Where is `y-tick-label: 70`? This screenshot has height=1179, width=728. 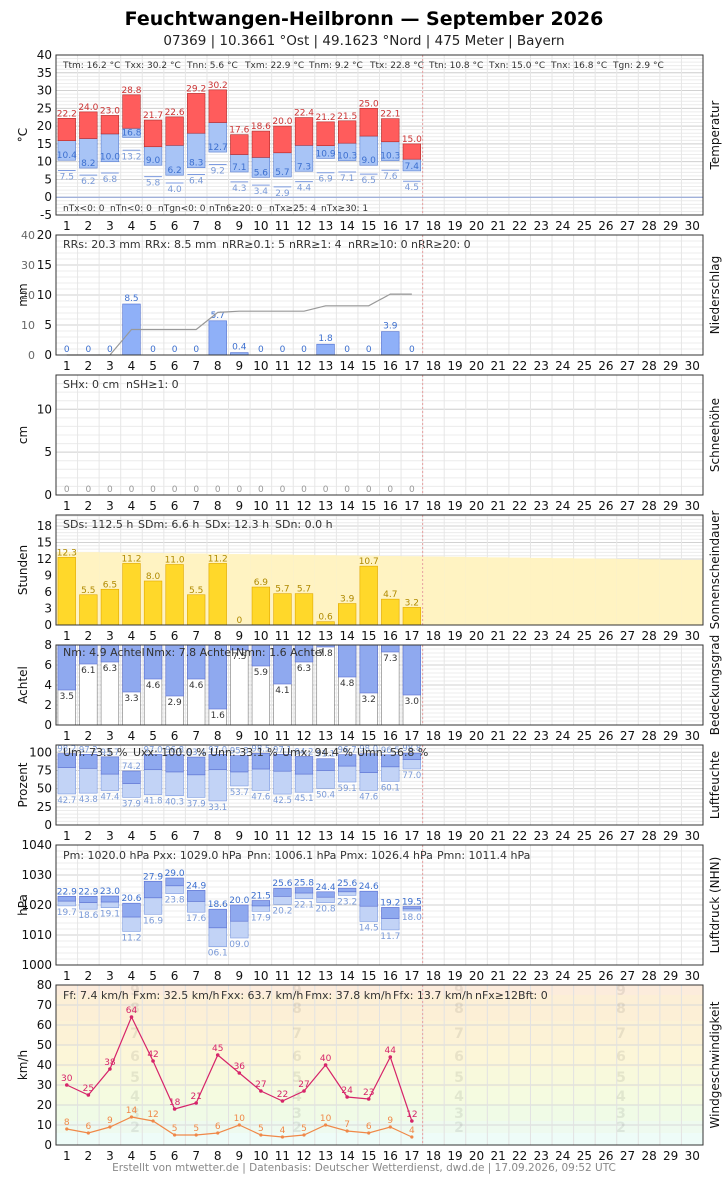
y-tick-label: 70 is located at coordinates (44, 1005).